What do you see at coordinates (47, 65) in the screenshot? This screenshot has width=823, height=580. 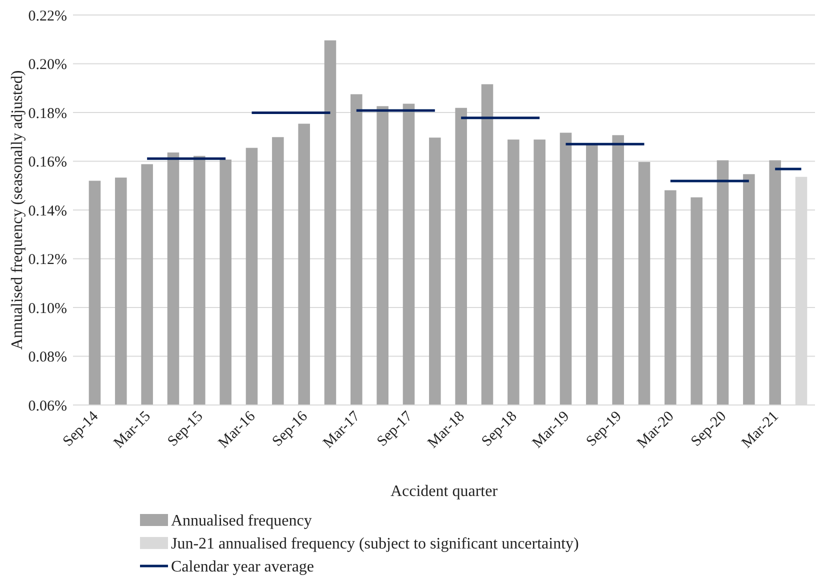 I see `y-tick-label: 0.20%` at bounding box center [47, 65].